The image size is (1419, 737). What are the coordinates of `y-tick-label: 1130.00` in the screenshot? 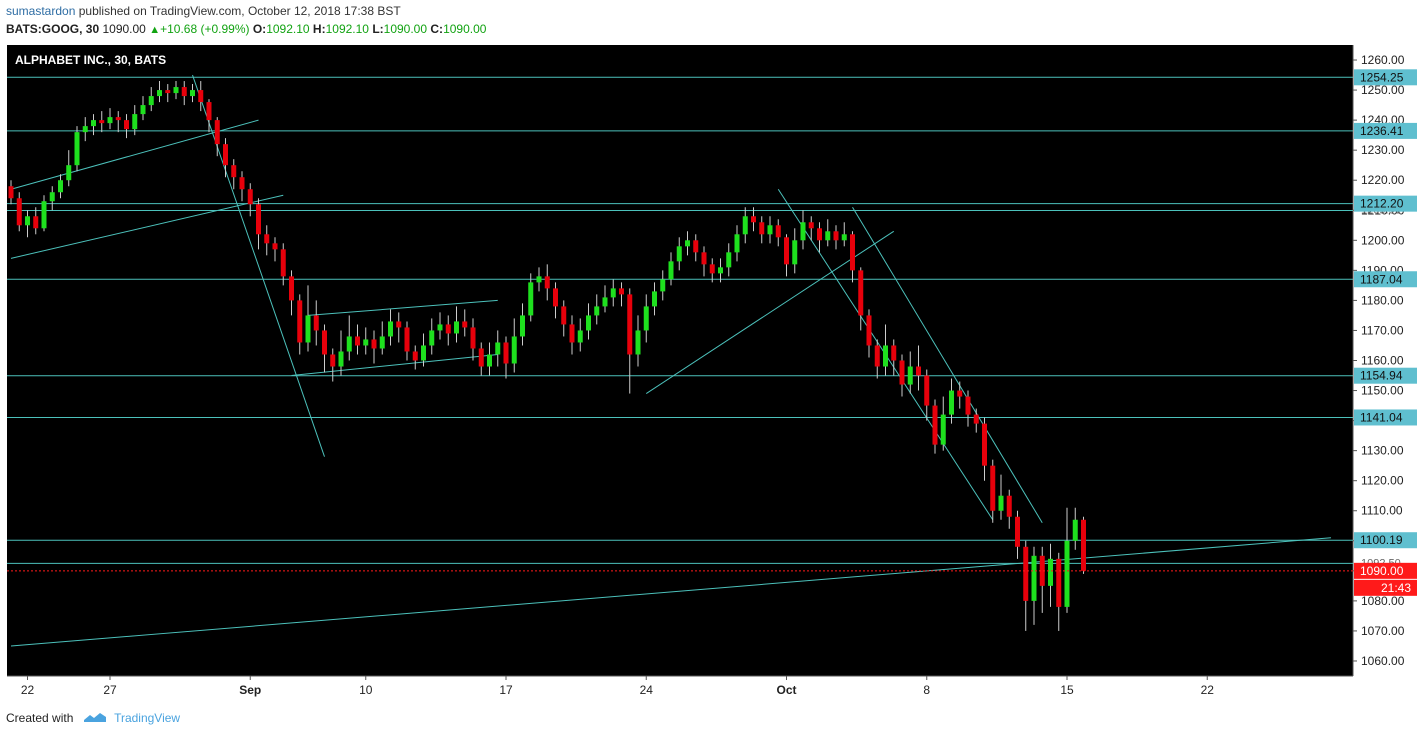 It's located at (1382, 451).